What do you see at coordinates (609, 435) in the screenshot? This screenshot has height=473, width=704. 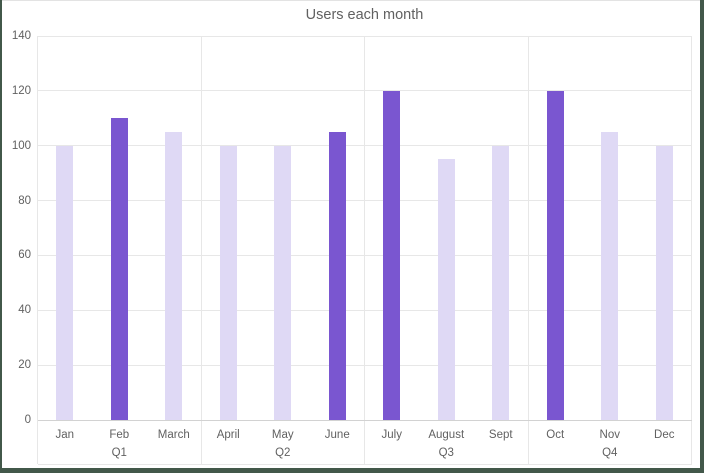 I see `month-label-nov: Nov` at bounding box center [609, 435].